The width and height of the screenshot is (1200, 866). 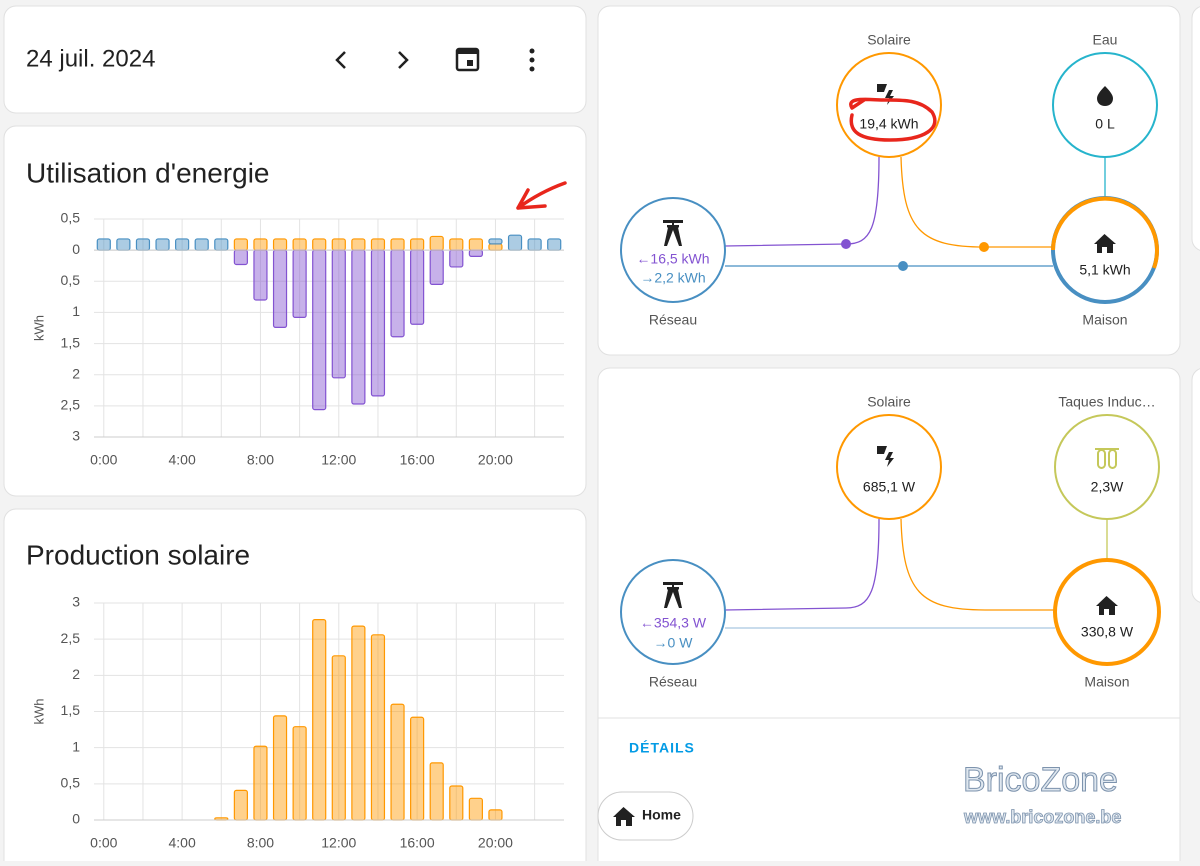 I want to click on menu-button, so click(x=532, y=60).